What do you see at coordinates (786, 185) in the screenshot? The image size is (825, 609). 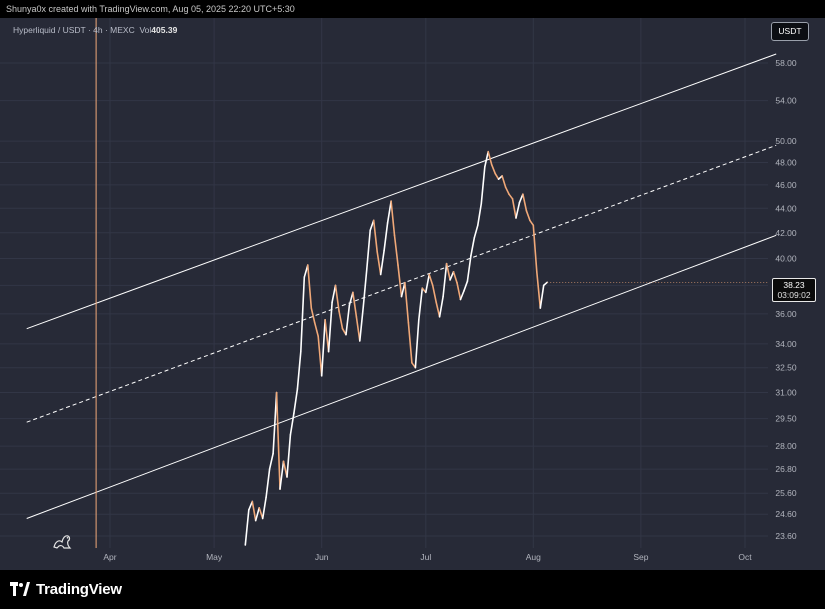 I see `y-tick-label: 46.00` at bounding box center [786, 185].